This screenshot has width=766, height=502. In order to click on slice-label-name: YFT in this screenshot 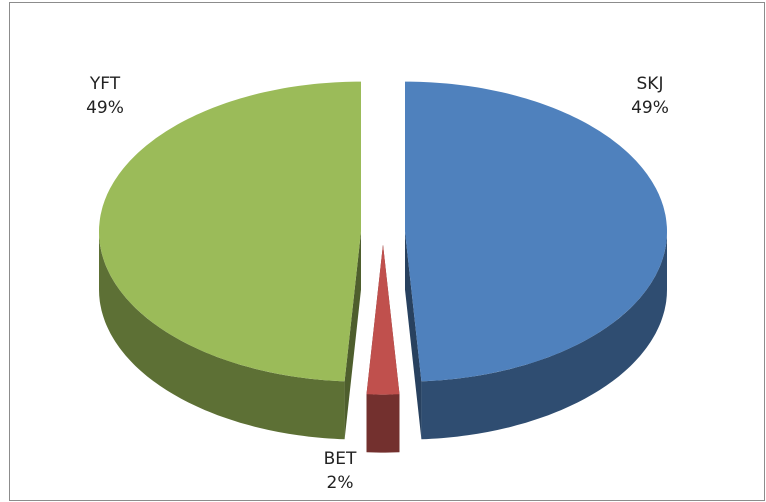, I will do `click(105, 84)`.